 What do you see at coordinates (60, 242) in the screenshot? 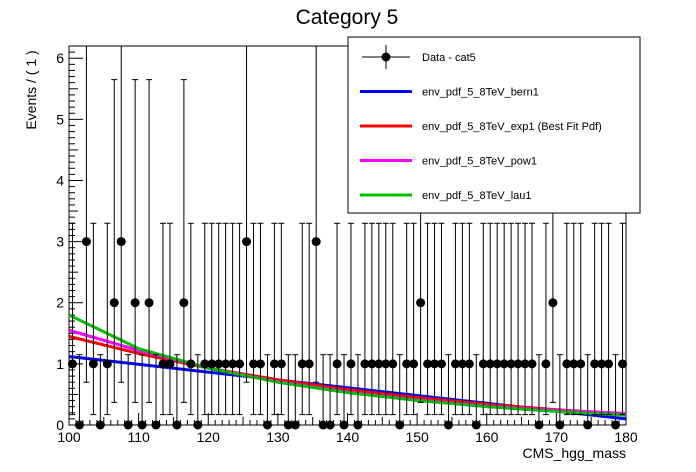
I see `y-tick-label: 3` at bounding box center [60, 242].